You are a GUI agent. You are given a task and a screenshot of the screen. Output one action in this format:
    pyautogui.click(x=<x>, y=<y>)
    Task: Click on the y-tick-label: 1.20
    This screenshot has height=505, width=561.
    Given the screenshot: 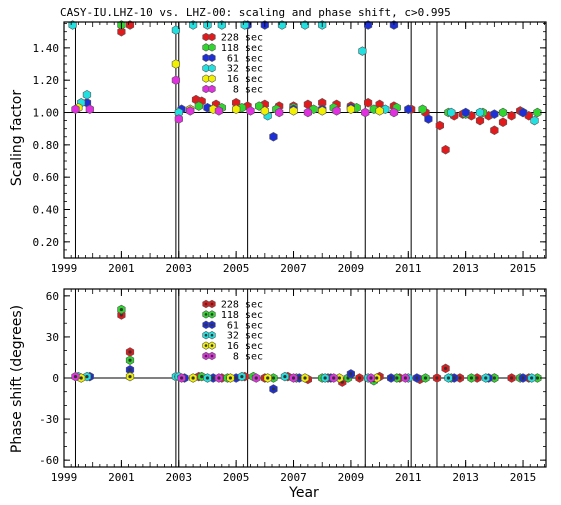 What is the action you would take?
    pyautogui.click(x=46, y=80)
    